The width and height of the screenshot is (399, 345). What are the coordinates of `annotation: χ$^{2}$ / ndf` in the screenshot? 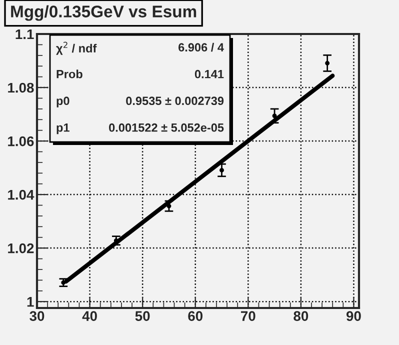 It's located at (76, 48).